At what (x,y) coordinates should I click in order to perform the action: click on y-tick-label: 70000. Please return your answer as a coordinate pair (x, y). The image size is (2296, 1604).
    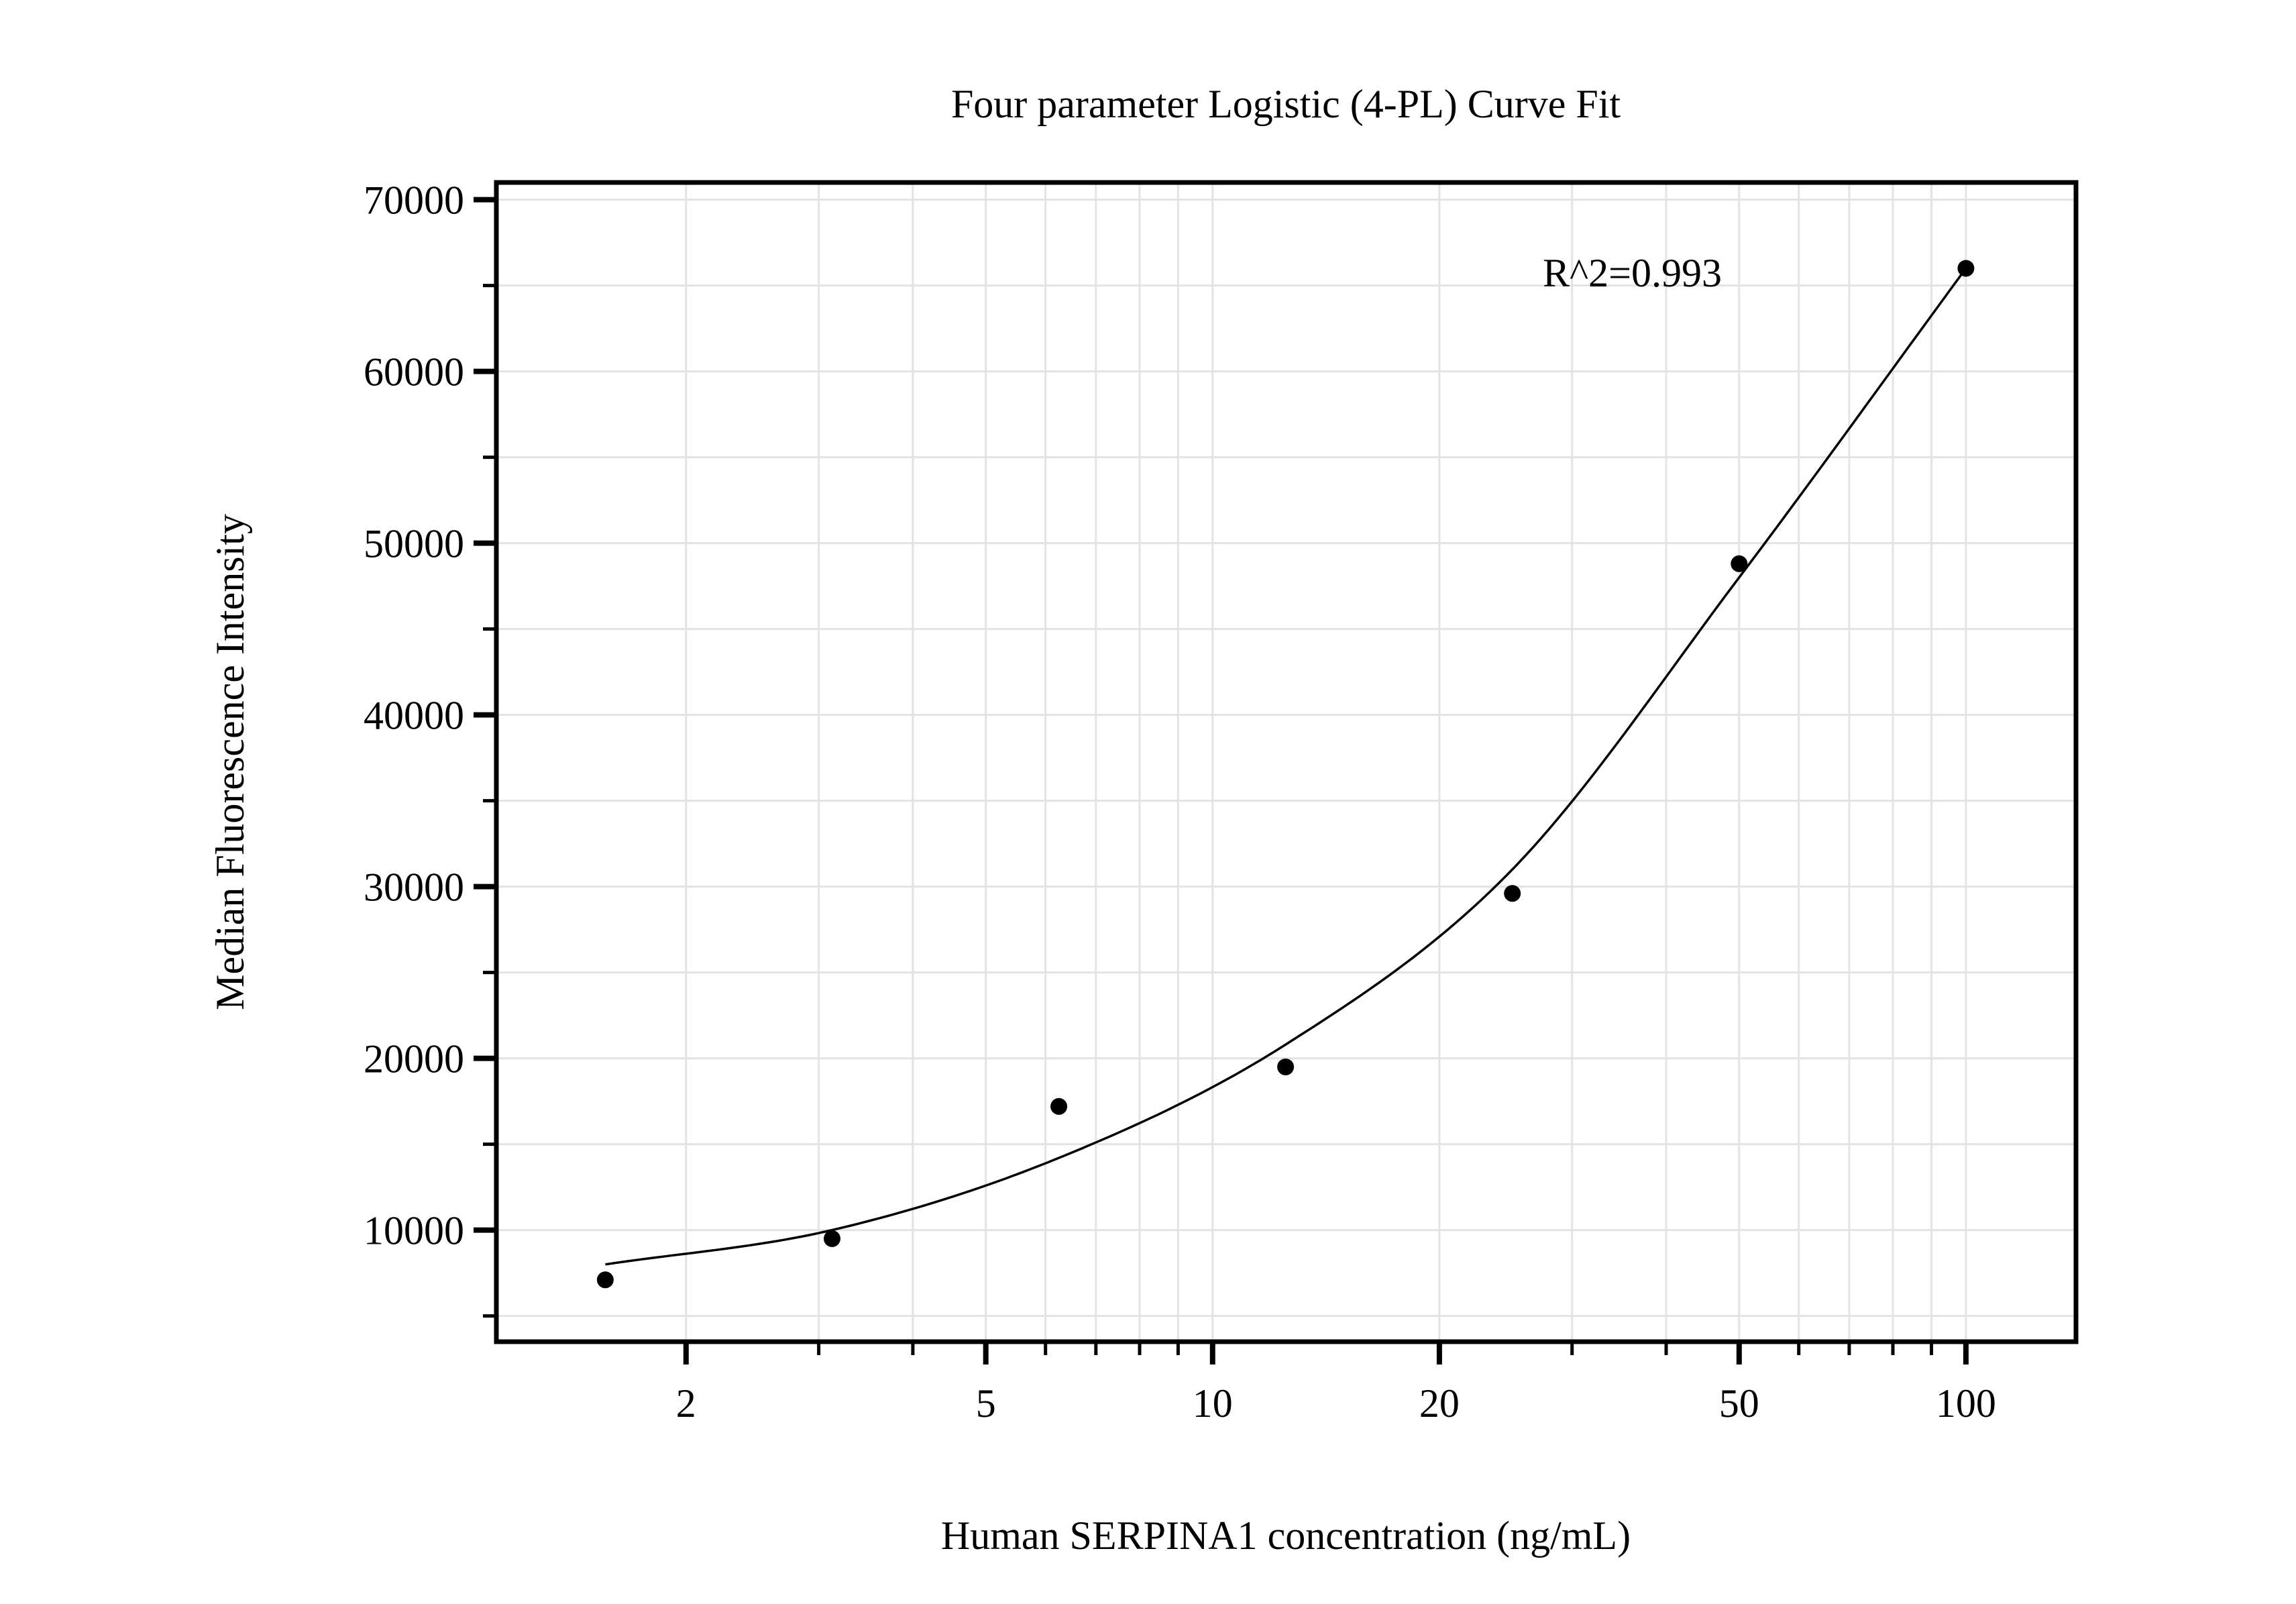
    Looking at the image, I should click on (414, 200).